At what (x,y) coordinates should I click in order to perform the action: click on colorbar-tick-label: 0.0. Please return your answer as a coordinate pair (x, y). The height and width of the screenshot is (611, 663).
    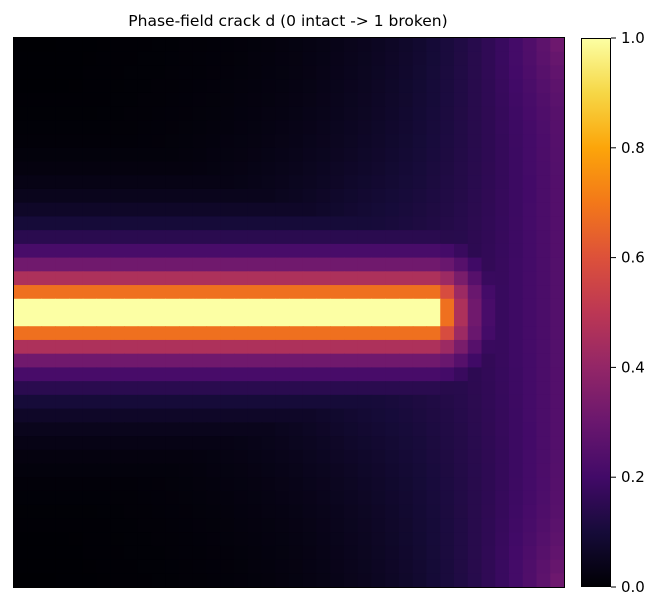
    Looking at the image, I should click on (633, 587).